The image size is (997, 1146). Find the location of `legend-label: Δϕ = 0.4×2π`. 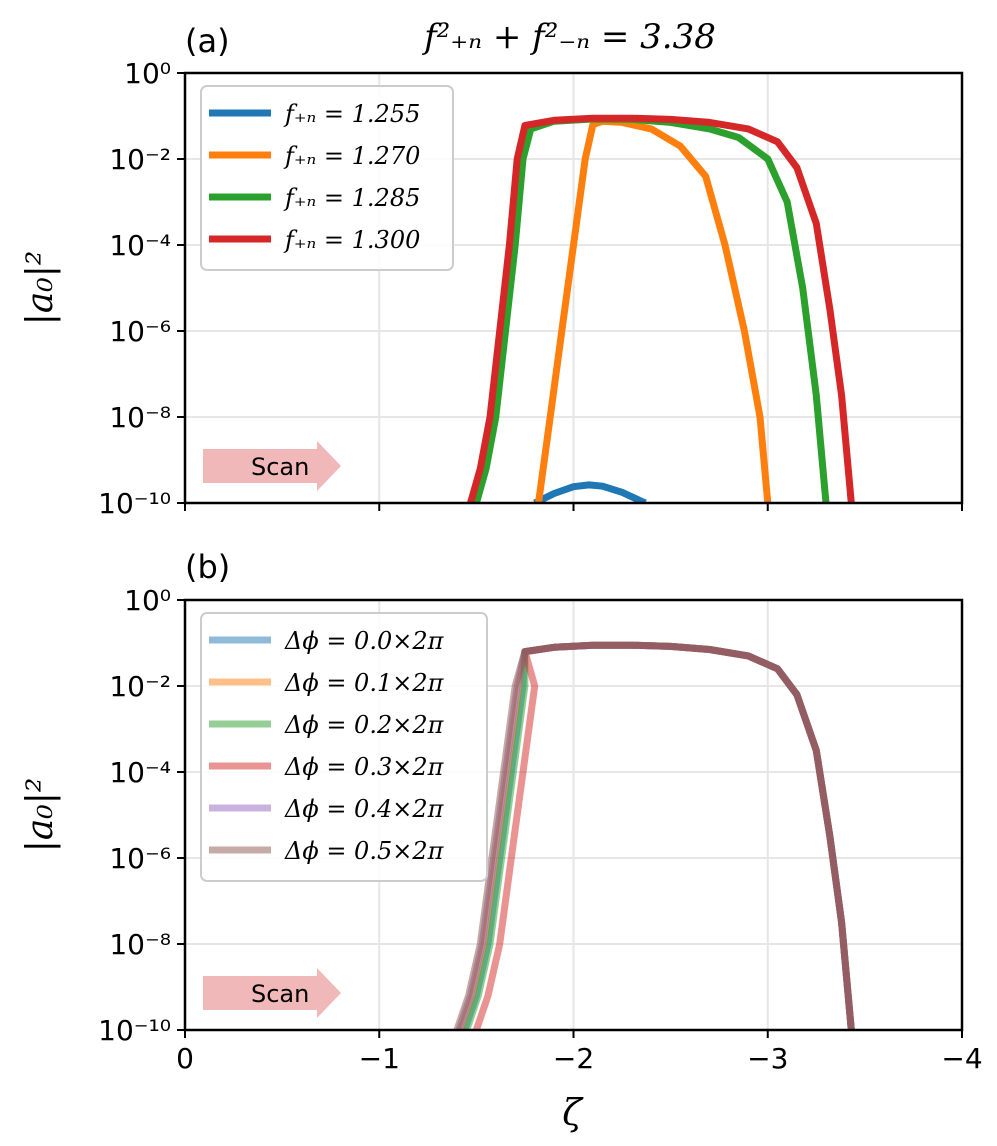

legend-label: Δϕ = 0.4×2π is located at coordinates (364, 809).